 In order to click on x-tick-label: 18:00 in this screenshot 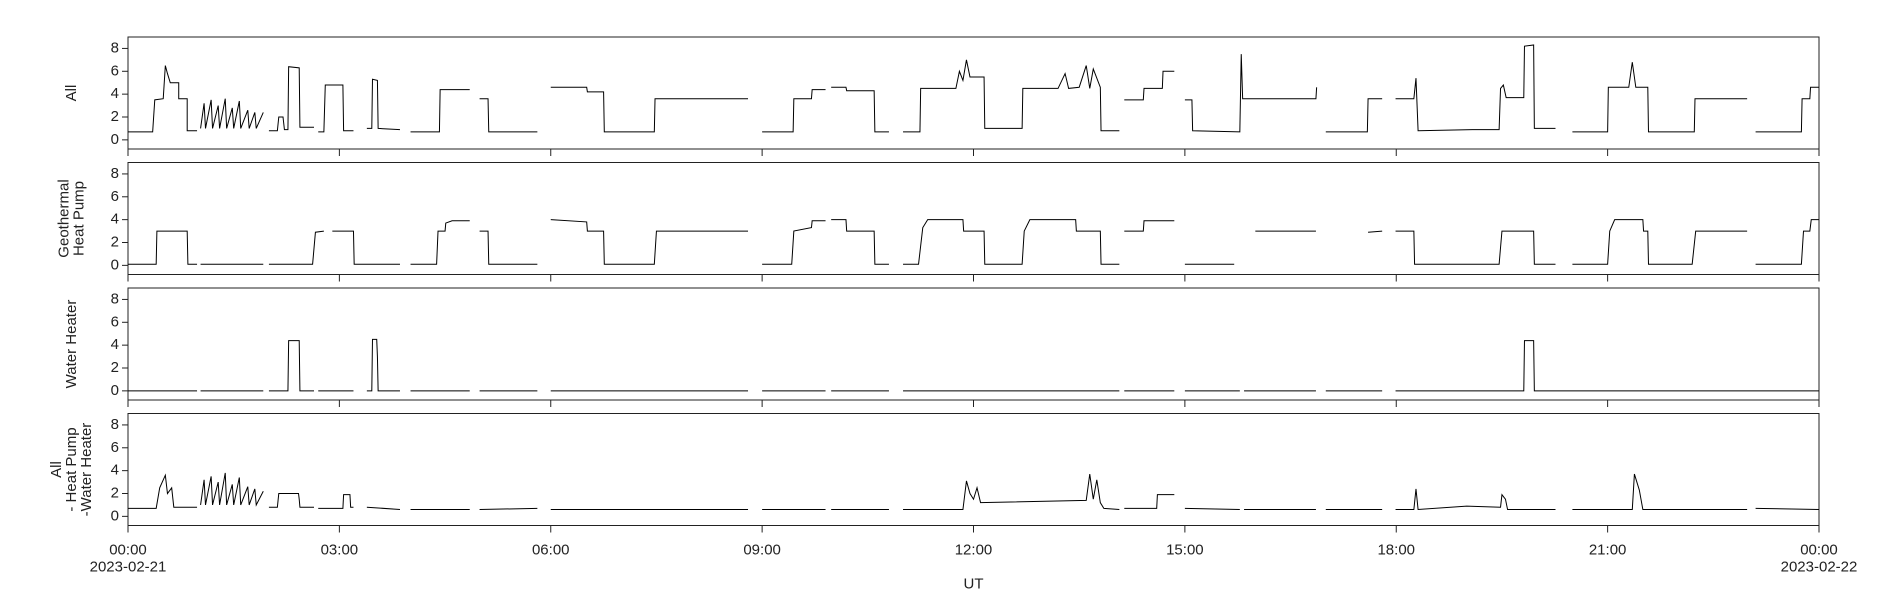, I will do `click(1396, 549)`.